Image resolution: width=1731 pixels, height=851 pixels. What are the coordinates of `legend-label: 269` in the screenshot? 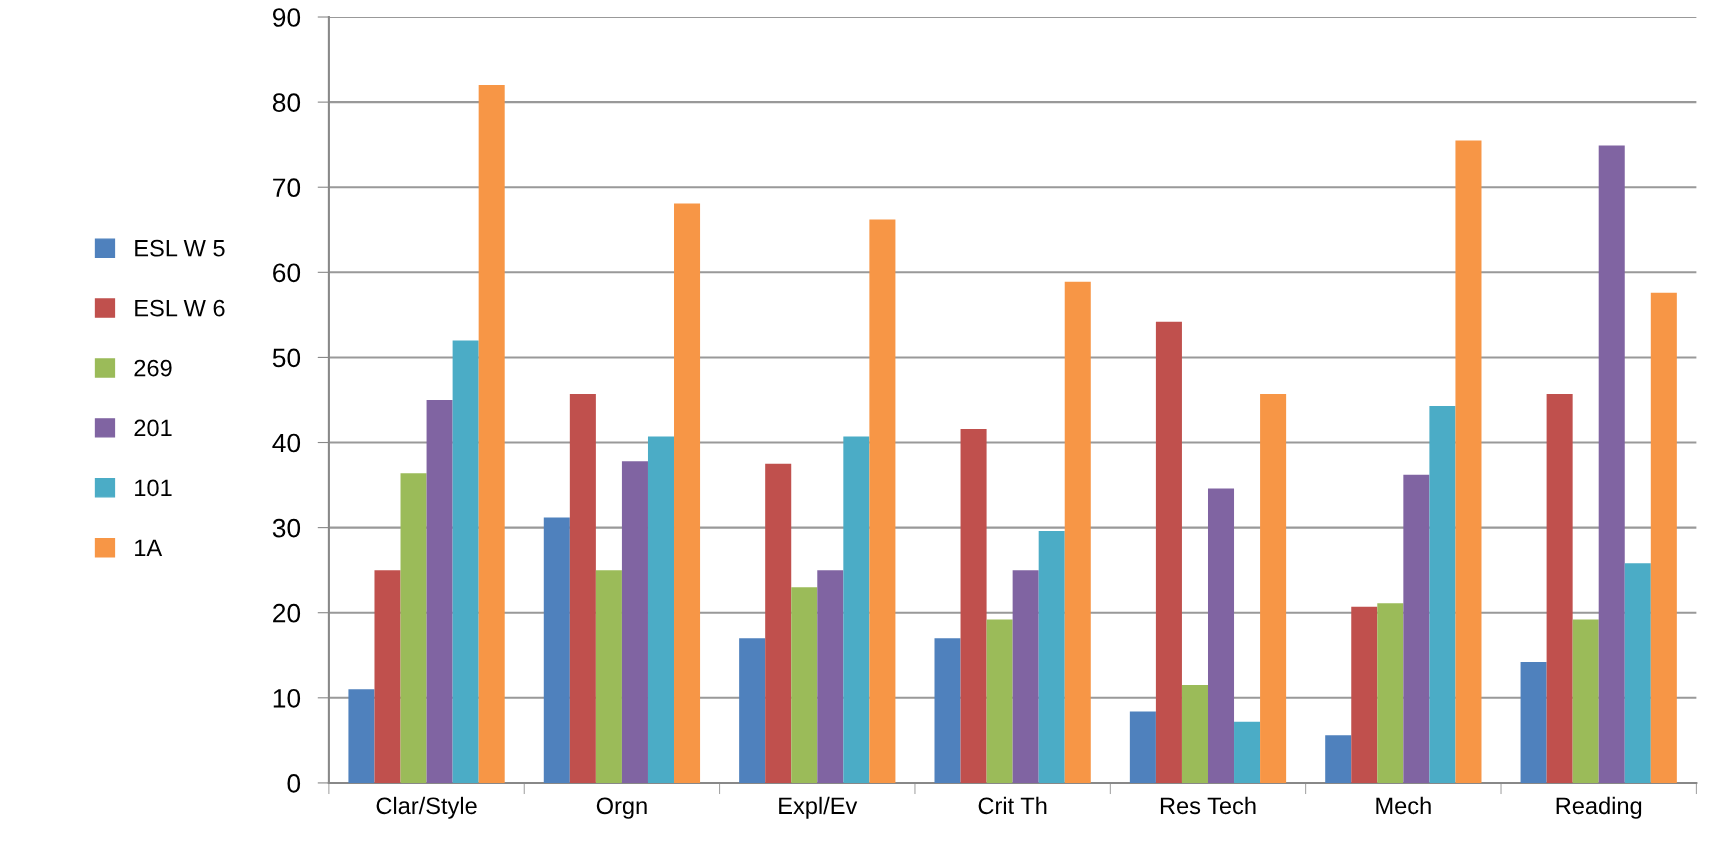 It's located at (153, 368).